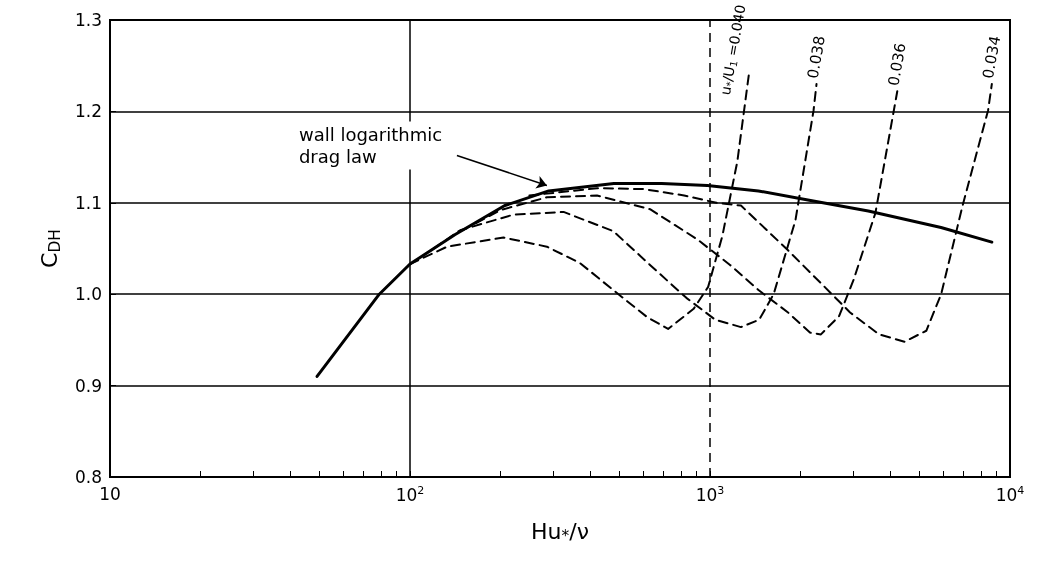  What do you see at coordinates (110, 493) in the screenshot?
I see `x-tick-label: 10` at bounding box center [110, 493].